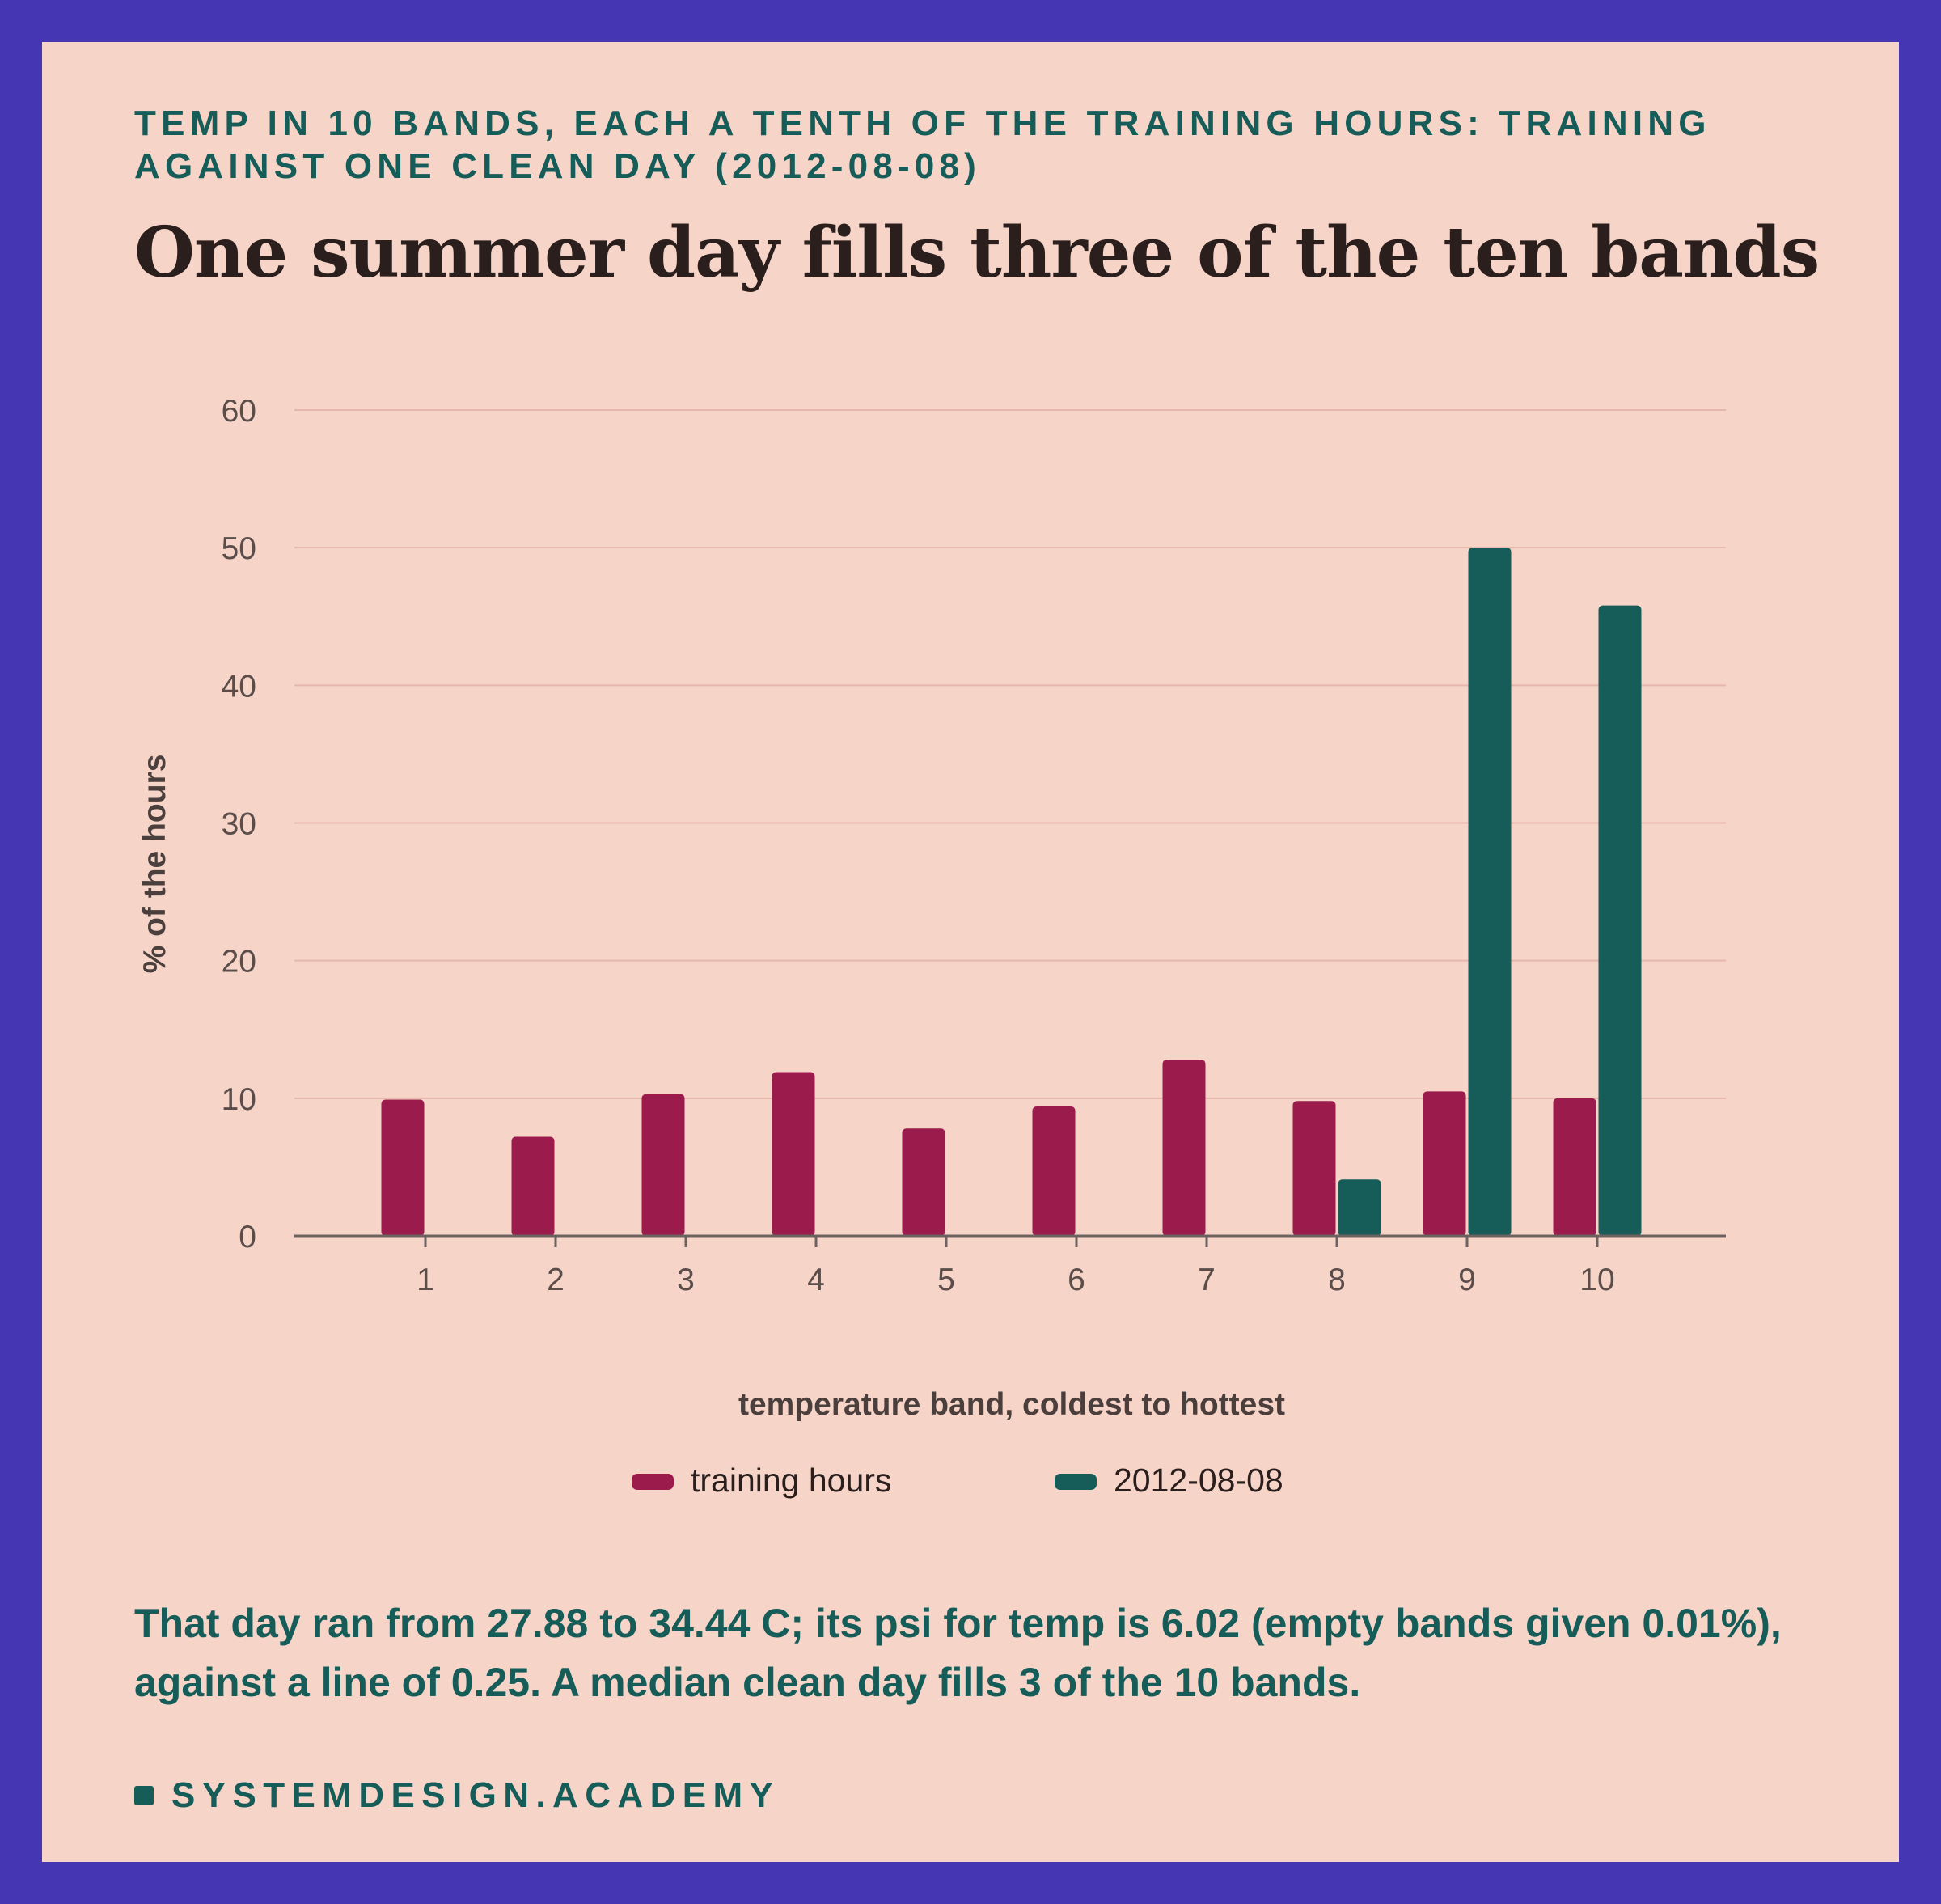  What do you see at coordinates (816, 1280) in the screenshot?
I see `x-tick-label: 4` at bounding box center [816, 1280].